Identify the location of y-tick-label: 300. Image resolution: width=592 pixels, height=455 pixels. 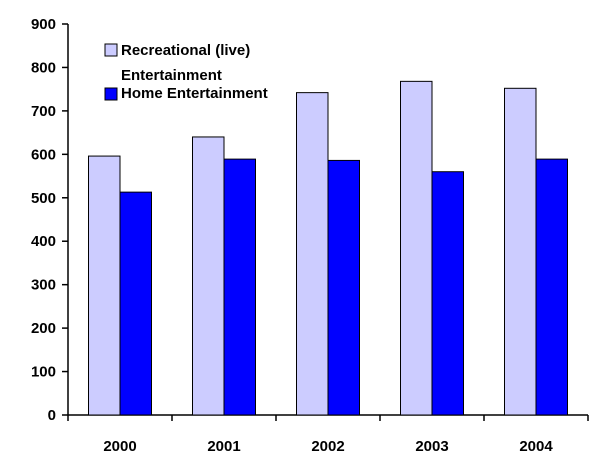
(43, 285).